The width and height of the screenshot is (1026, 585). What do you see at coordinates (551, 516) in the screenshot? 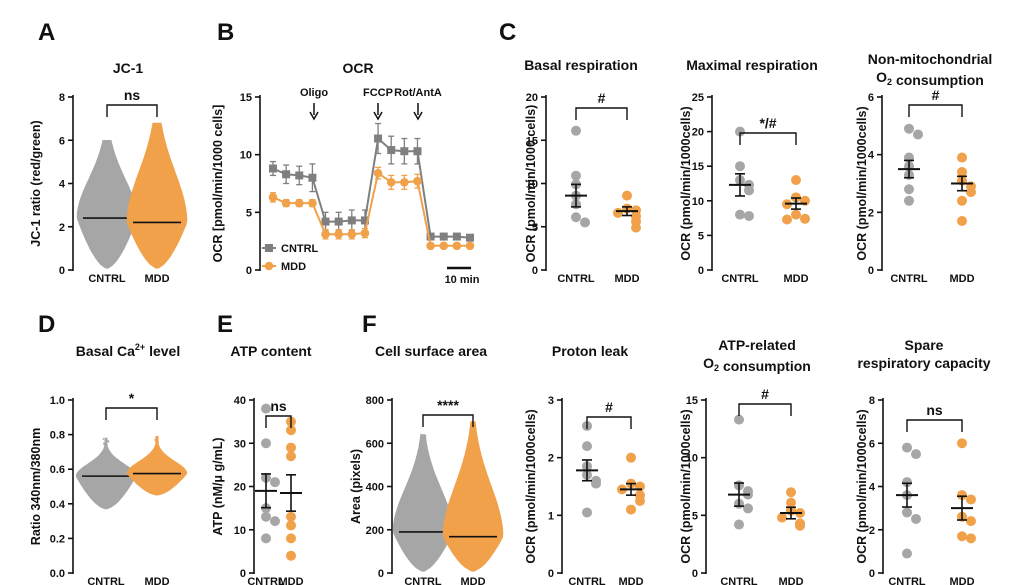
I see `y-tick-label: 1` at bounding box center [551, 516].